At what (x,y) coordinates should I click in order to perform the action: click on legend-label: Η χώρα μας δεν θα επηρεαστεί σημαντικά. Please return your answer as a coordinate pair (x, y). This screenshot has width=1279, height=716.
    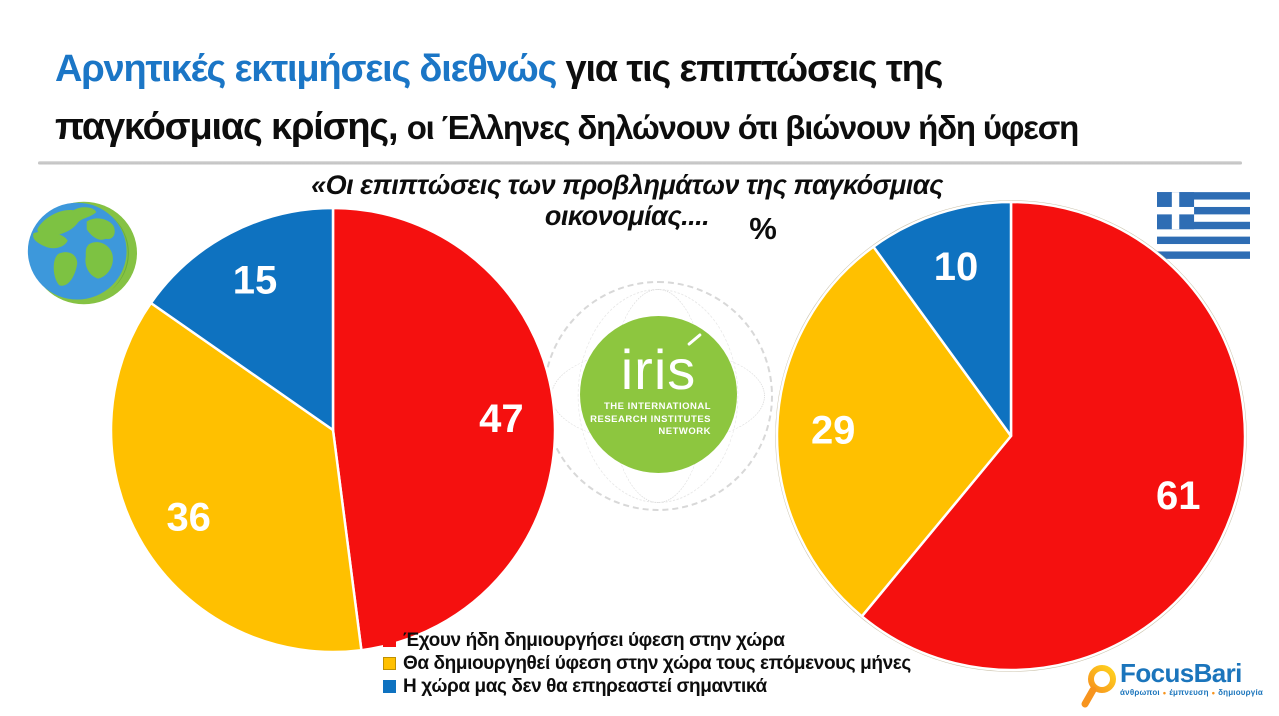
    Looking at the image, I should click on (585, 686).